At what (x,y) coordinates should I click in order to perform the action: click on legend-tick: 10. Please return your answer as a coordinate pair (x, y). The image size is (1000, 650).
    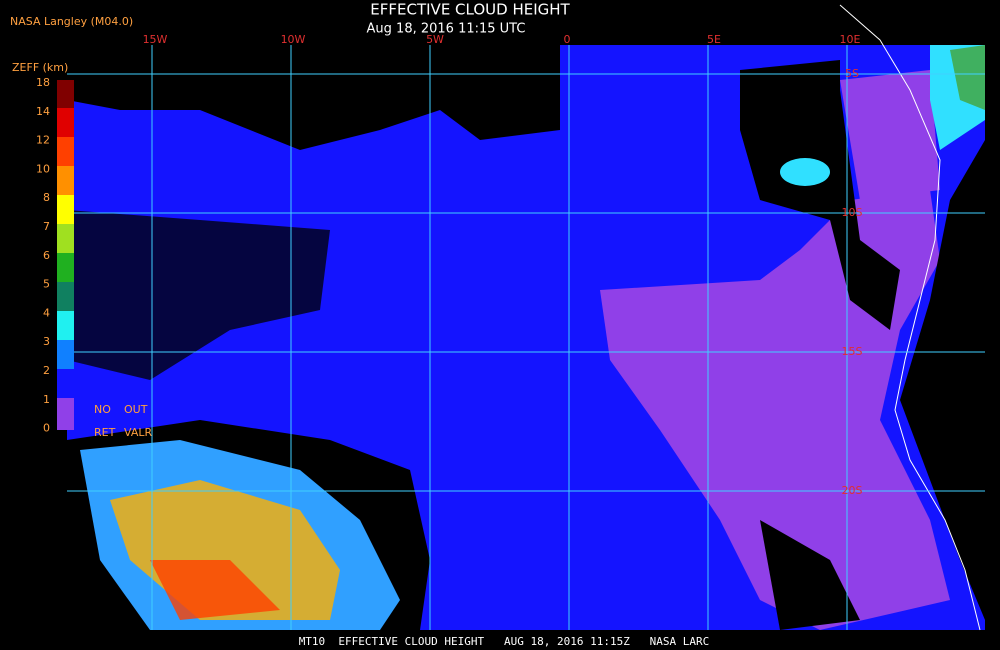
    Looking at the image, I should click on (43, 168).